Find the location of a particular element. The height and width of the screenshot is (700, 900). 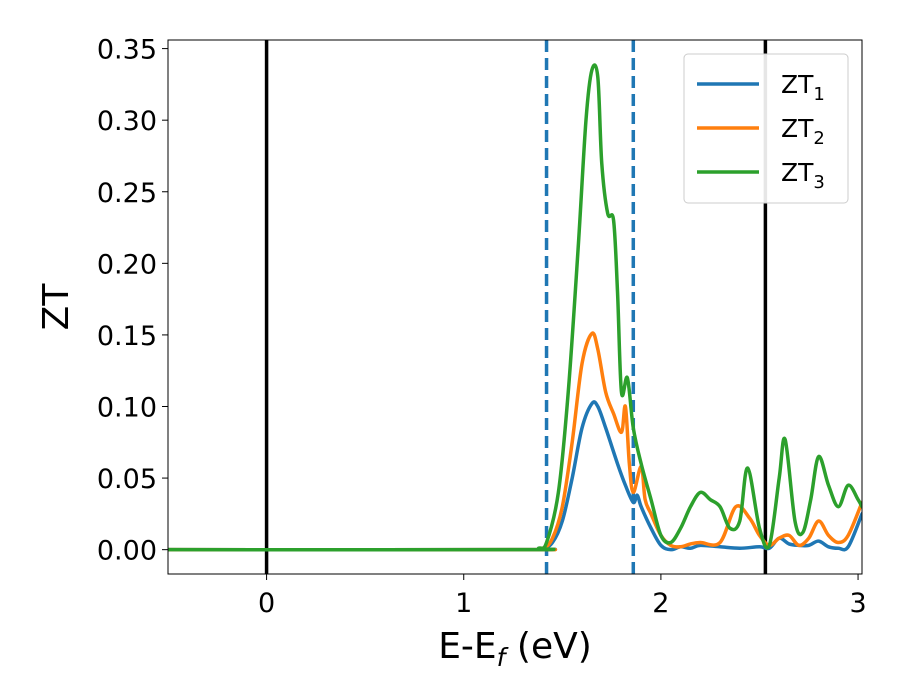

legend: ZT1 ZT2 ZT3 is located at coordinates (766, 128).